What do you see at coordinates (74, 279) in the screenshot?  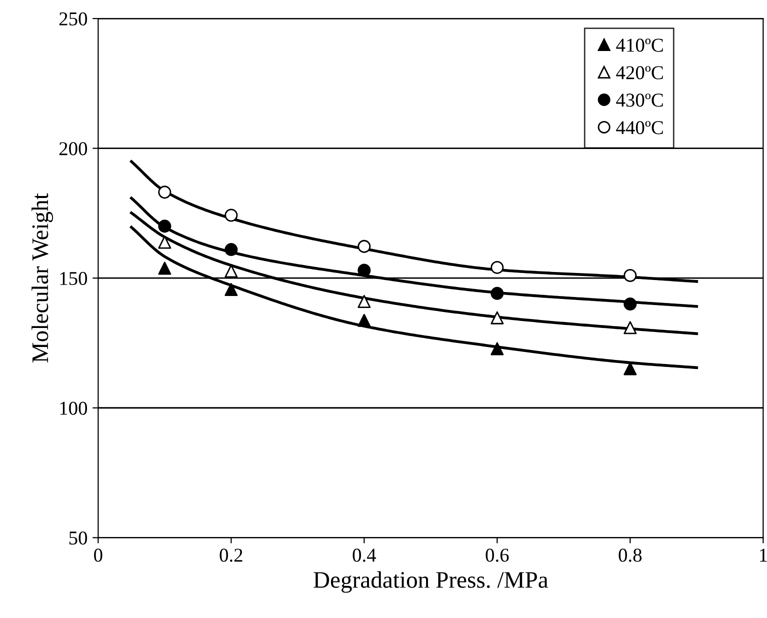 I see `y-tick-label: 150` at bounding box center [74, 279].